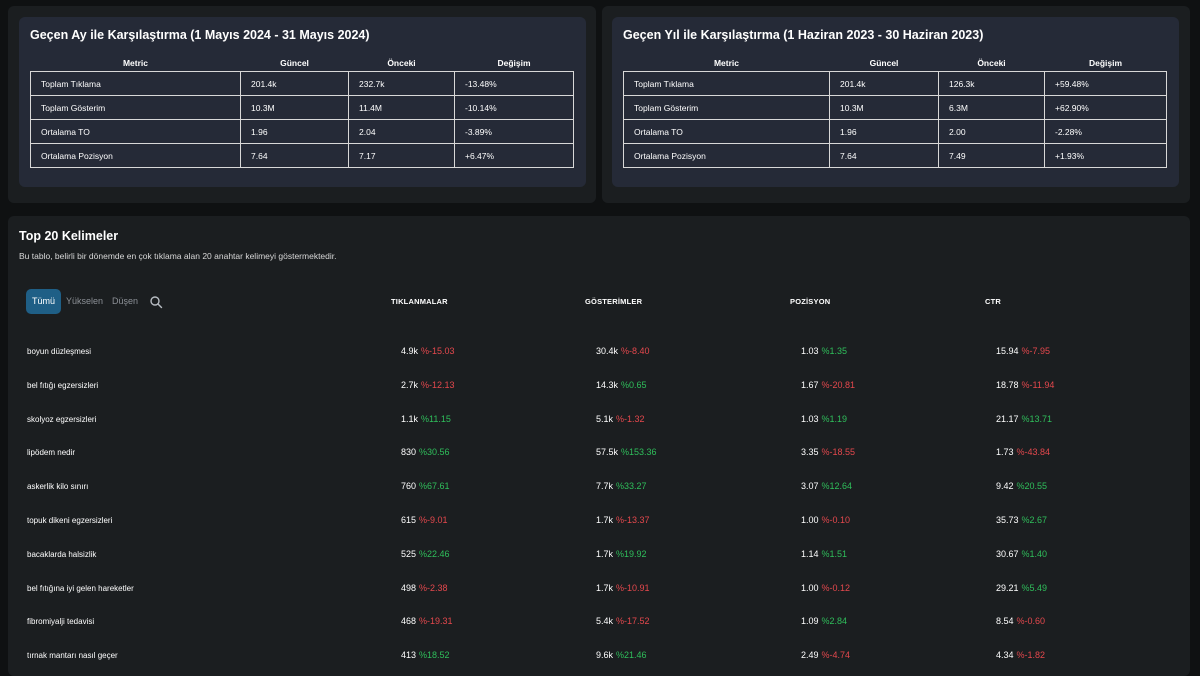 This screenshot has width=1200, height=676. What do you see at coordinates (607, 384) in the screenshot?
I see `impressions-value: 14.3k` at bounding box center [607, 384].